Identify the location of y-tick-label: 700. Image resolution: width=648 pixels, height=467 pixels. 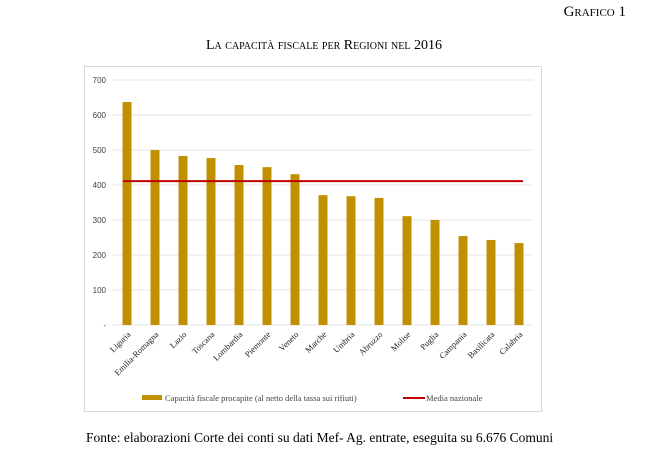
(100, 80).